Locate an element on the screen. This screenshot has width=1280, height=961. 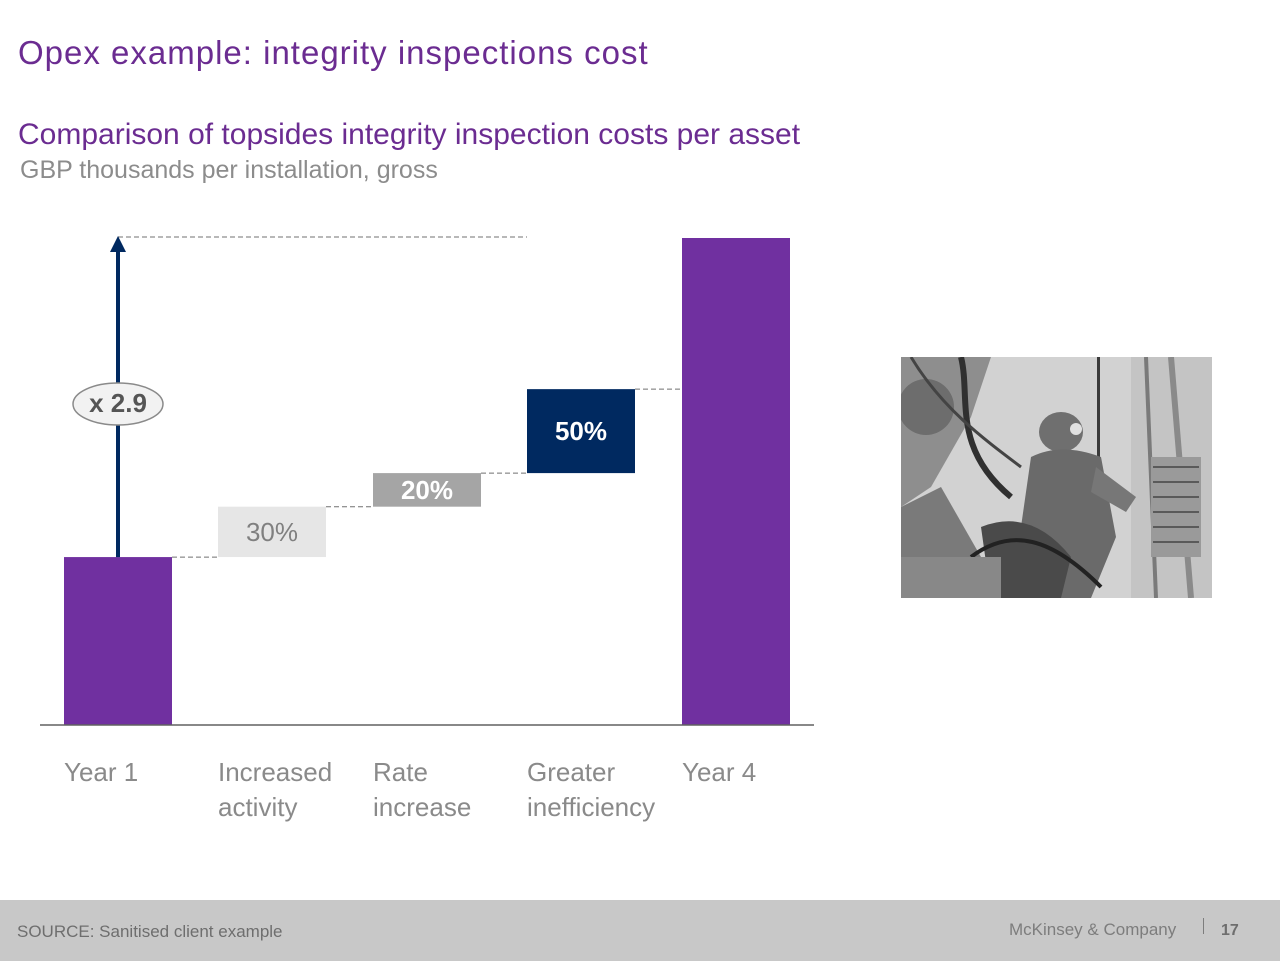
bar-label-2: 30% is located at coordinates (272, 532).